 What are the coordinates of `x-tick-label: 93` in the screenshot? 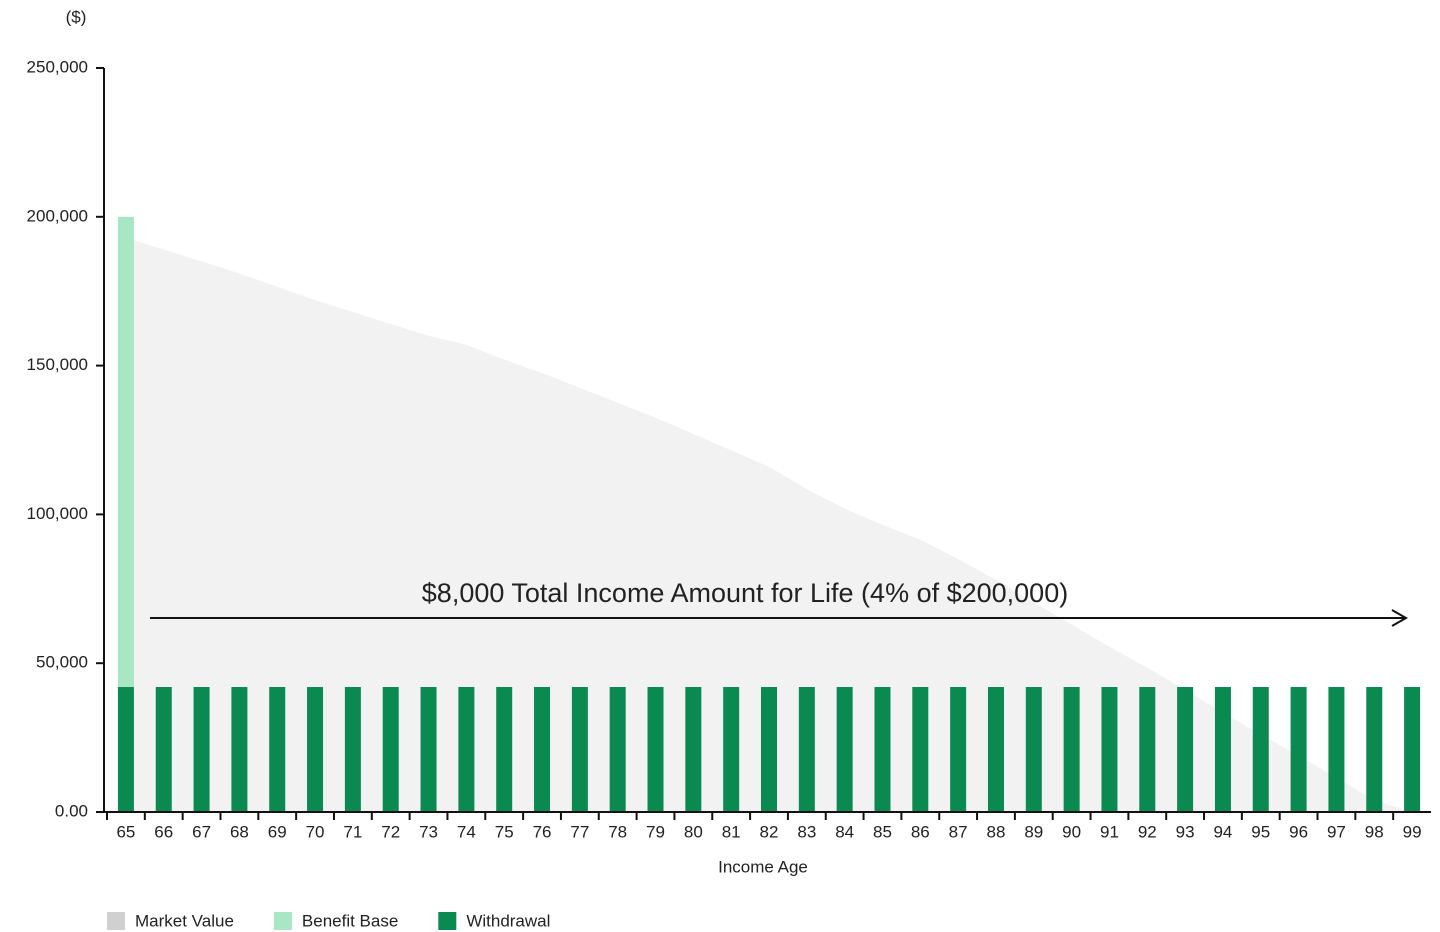 It's located at (1185, 831).